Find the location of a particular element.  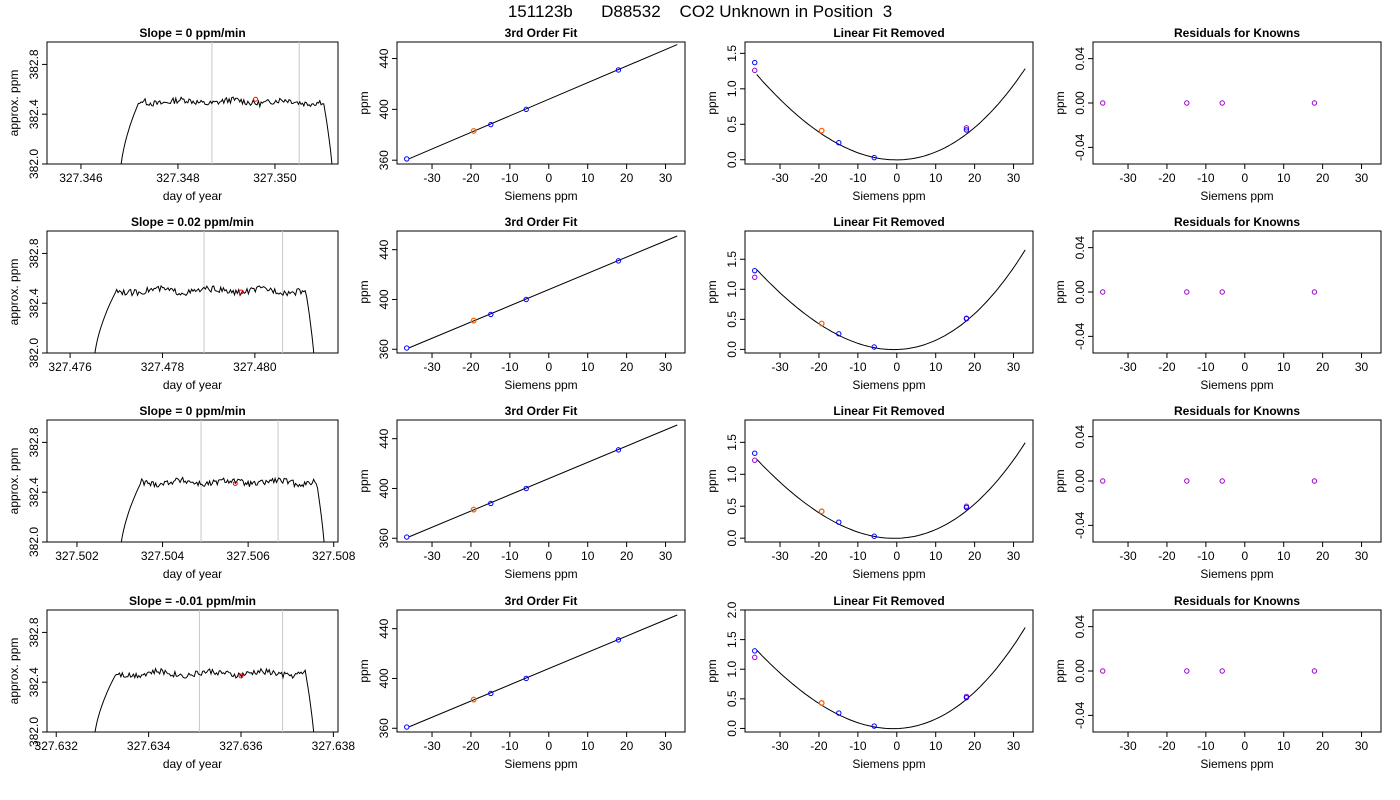

y-tick-label: 1.5 is located at coordinates (732, 639).